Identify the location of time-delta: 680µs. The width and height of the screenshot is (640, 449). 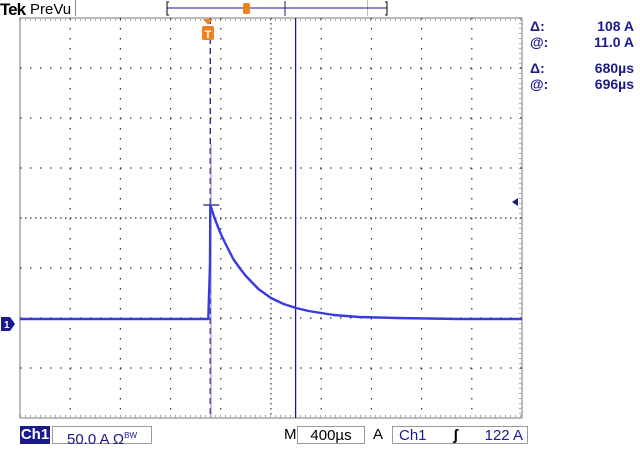
(614, 68).